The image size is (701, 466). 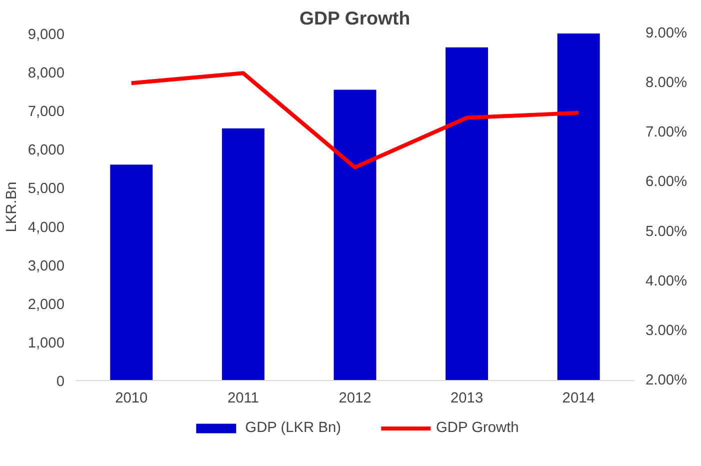 What do you see at coordinates (243, 398) in the screenshot?
I see `x-tick-label: 2011` at bounding box center [243, 398].